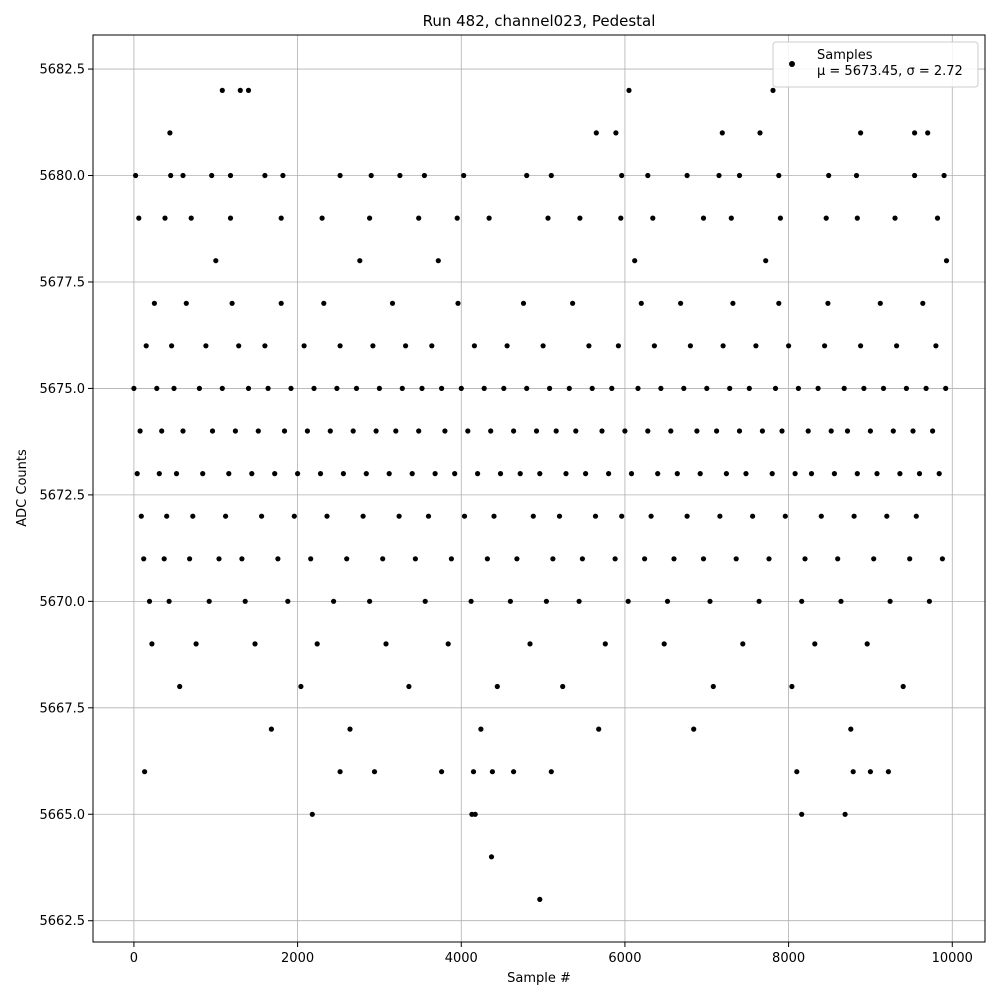 The image size is (1000, 1000). I want to click on y-tick-label: 5670.0, so click(63, 602).